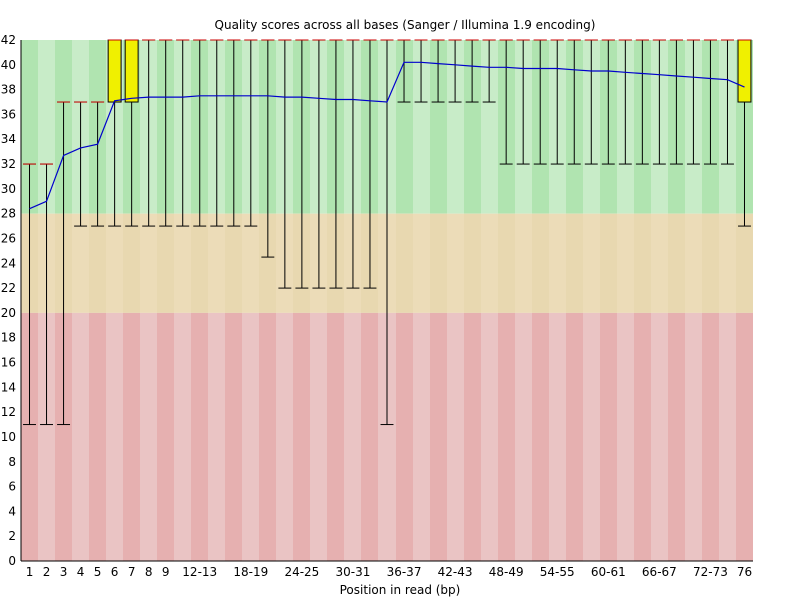  Describe the element at coordinates (81, 572) in the screenshot. I see `x-tick-label: 4` at that location.